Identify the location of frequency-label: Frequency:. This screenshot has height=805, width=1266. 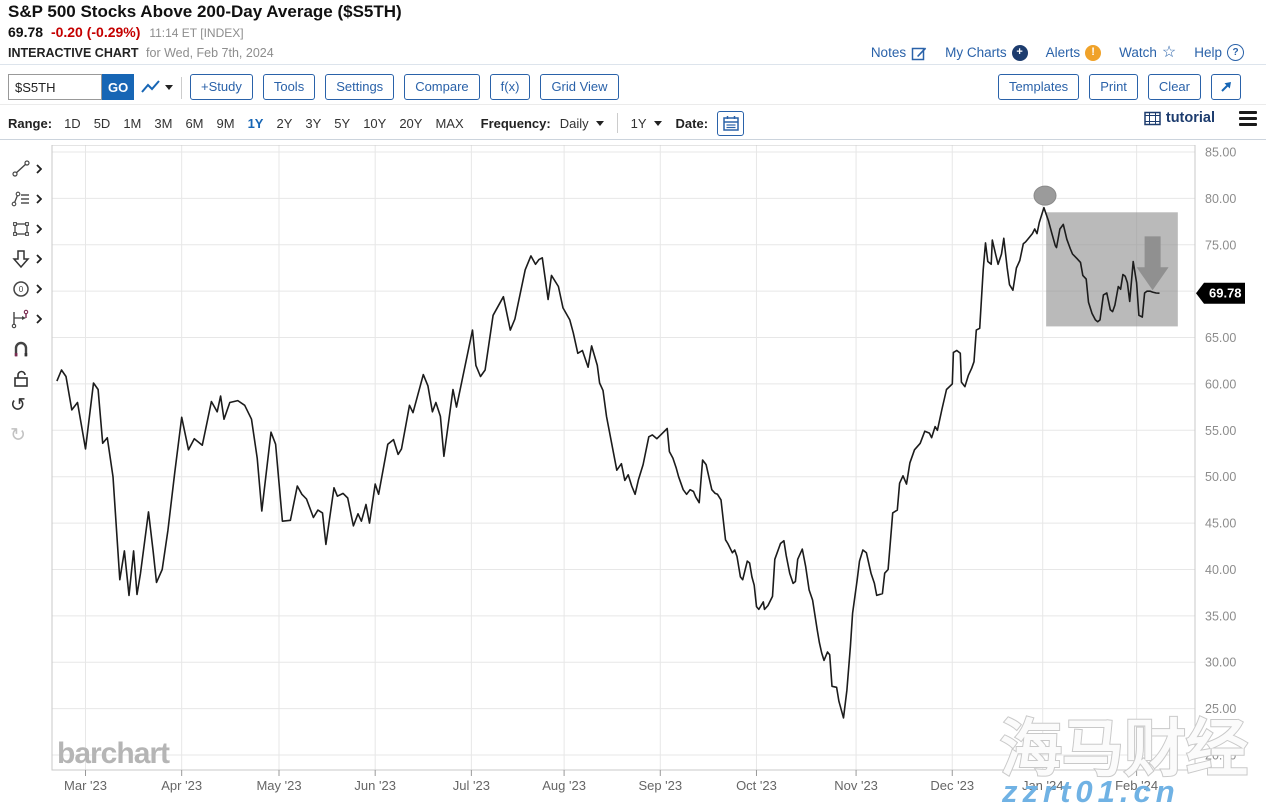
(515, 123).